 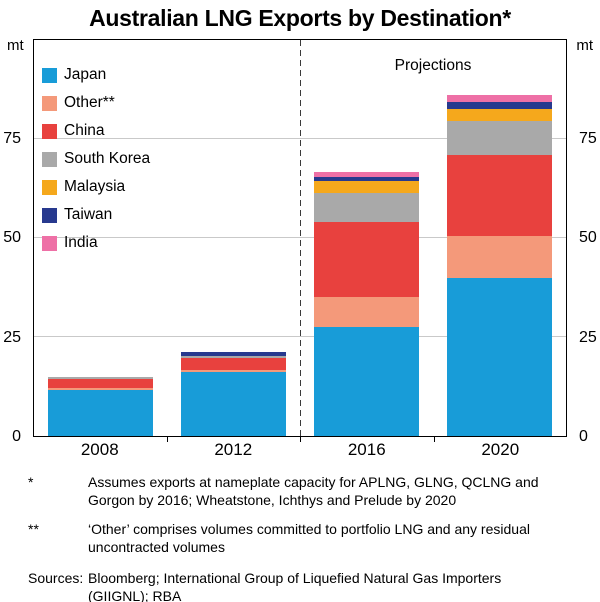 What do you see at coordinates (366, 449) in the screenshot?
I see `x-axis-label-2016: 2016` at bounding box center [366, 449].